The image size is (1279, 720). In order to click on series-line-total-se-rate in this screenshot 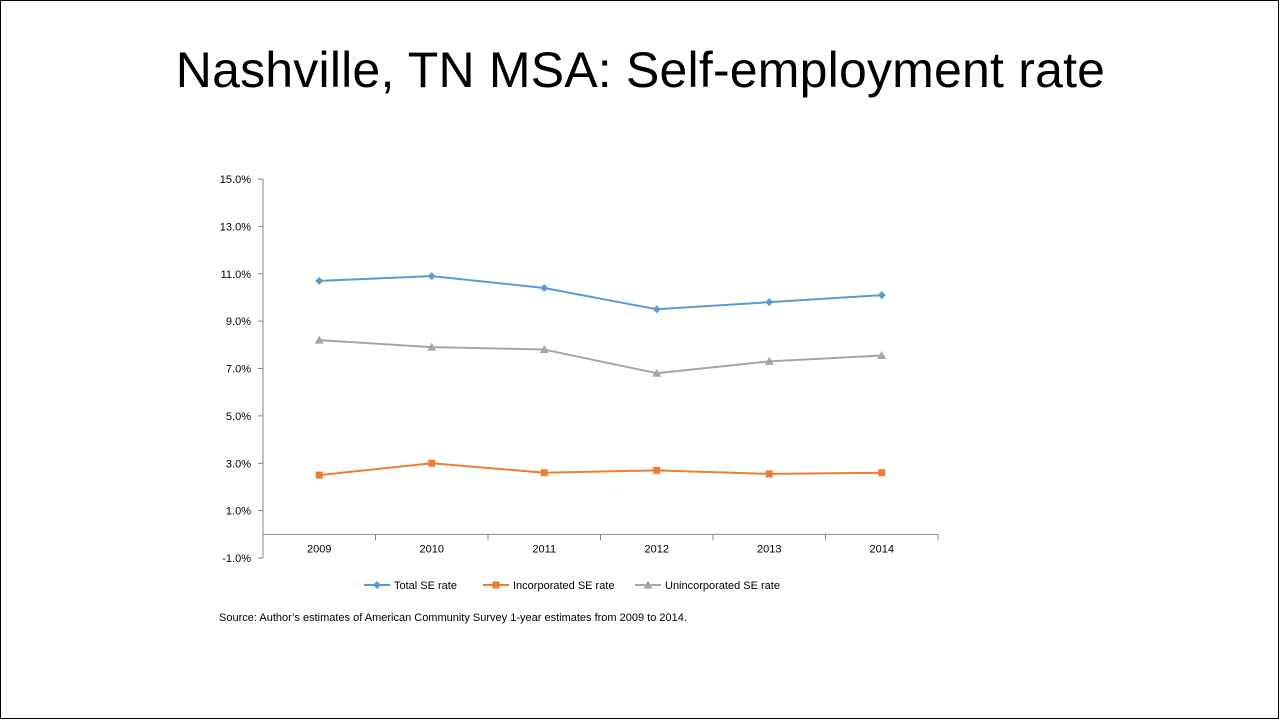, I will do `click(600, 293)`.